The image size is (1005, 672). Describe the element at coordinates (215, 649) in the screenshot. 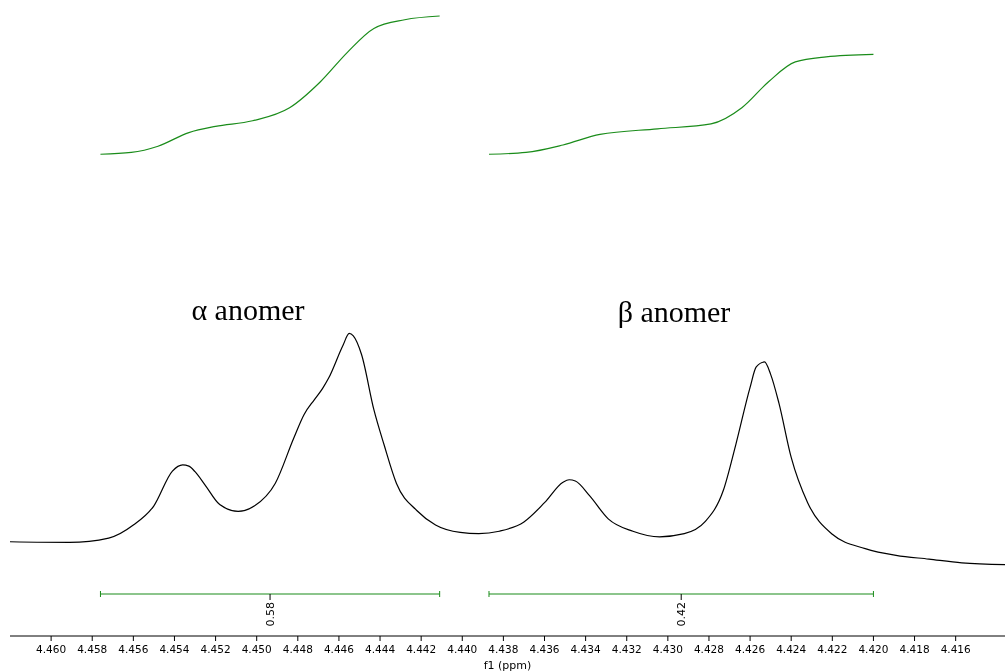

I see `x-tick-label: 4.452` at that location.